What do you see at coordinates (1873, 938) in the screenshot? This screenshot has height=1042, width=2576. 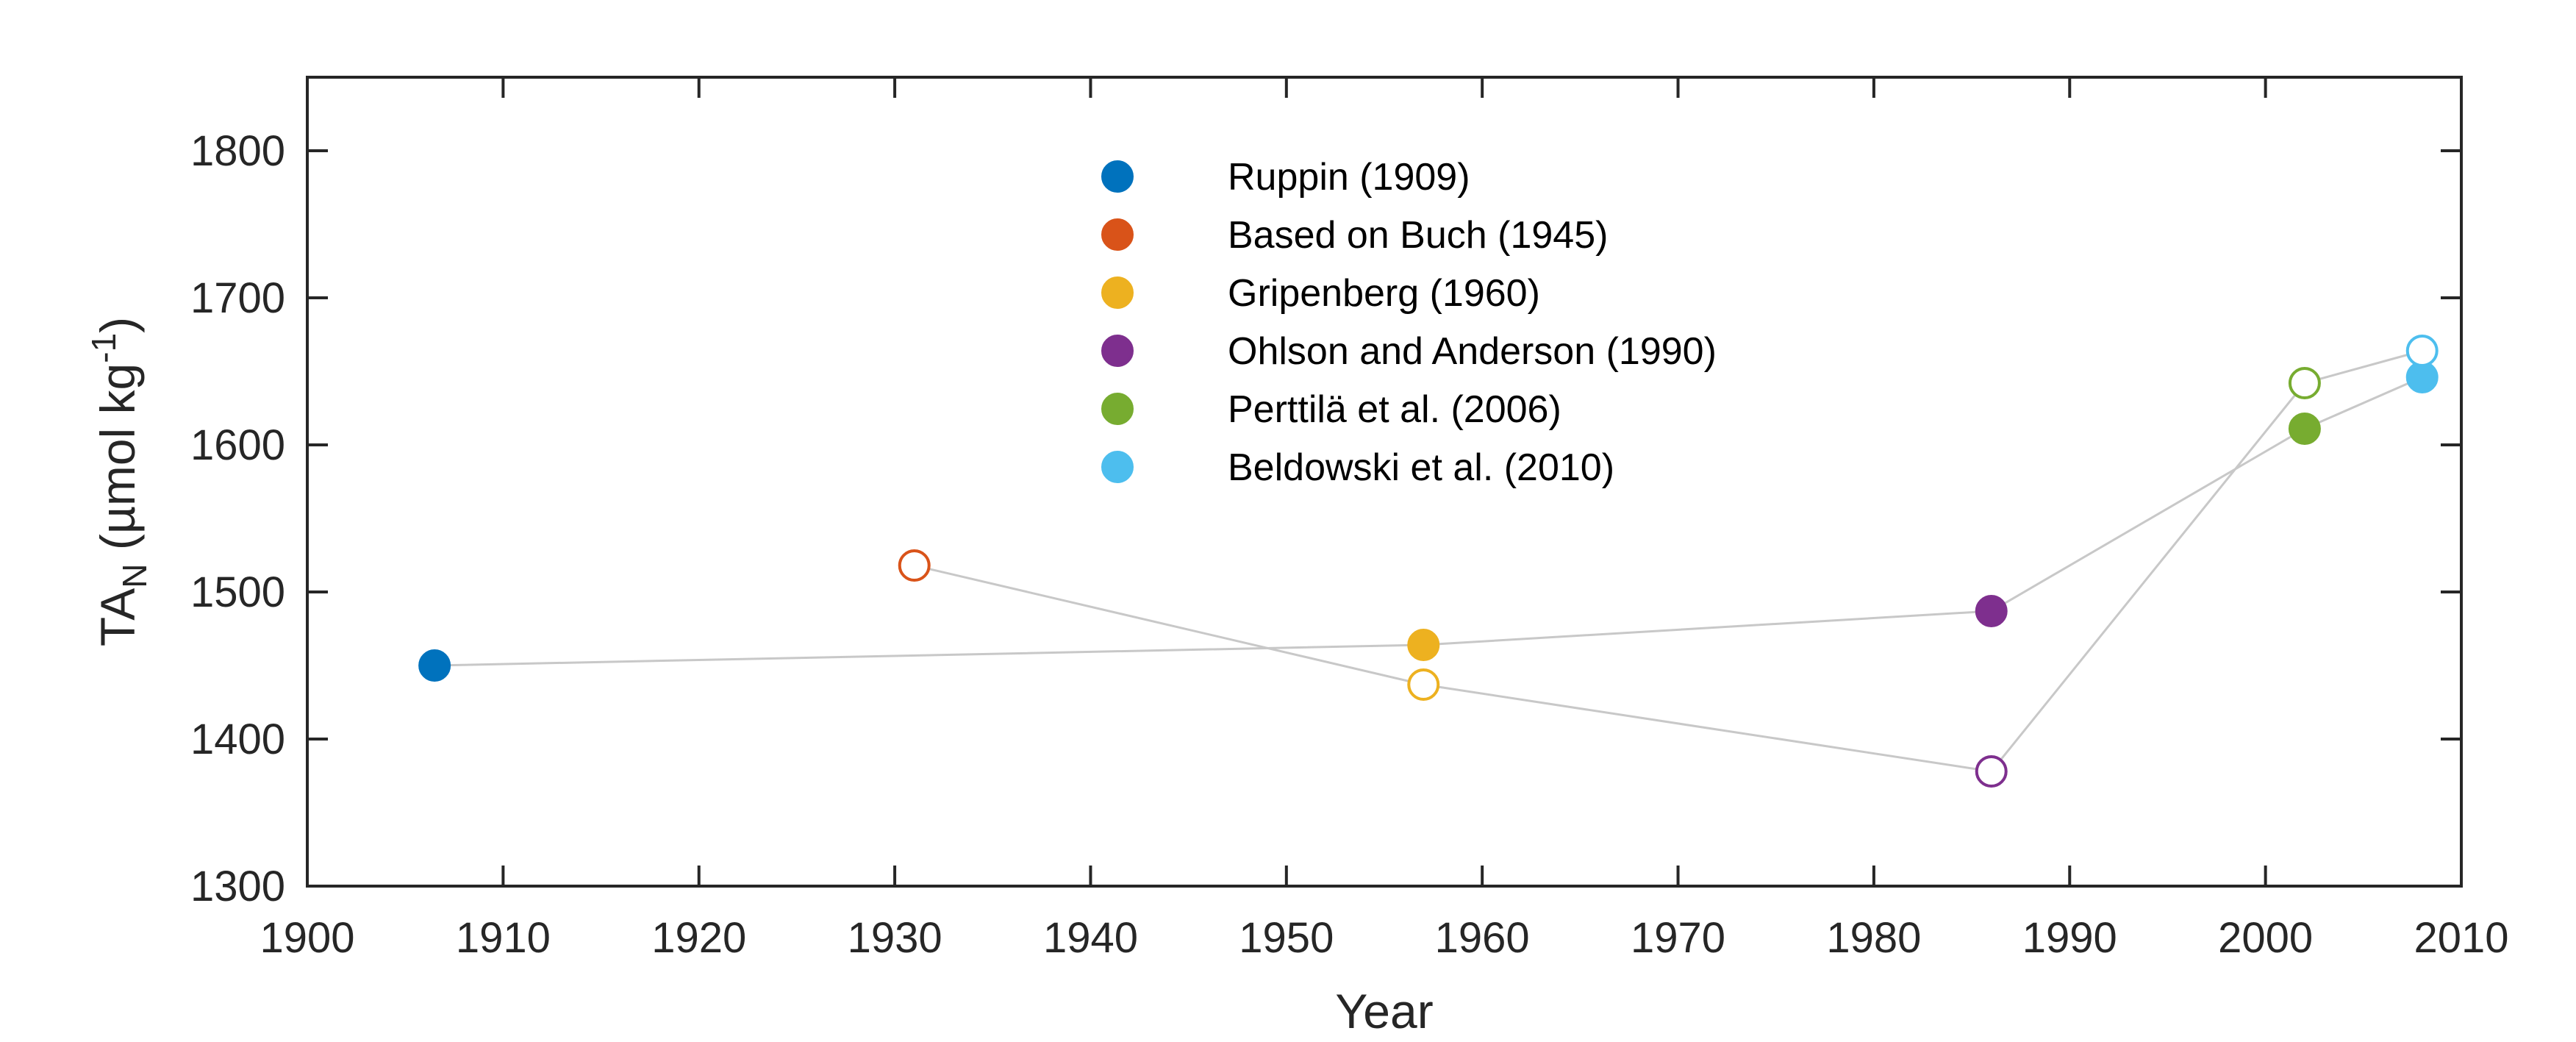 I see `x-tick-label: 1980` at bounding box center [1873, 938].